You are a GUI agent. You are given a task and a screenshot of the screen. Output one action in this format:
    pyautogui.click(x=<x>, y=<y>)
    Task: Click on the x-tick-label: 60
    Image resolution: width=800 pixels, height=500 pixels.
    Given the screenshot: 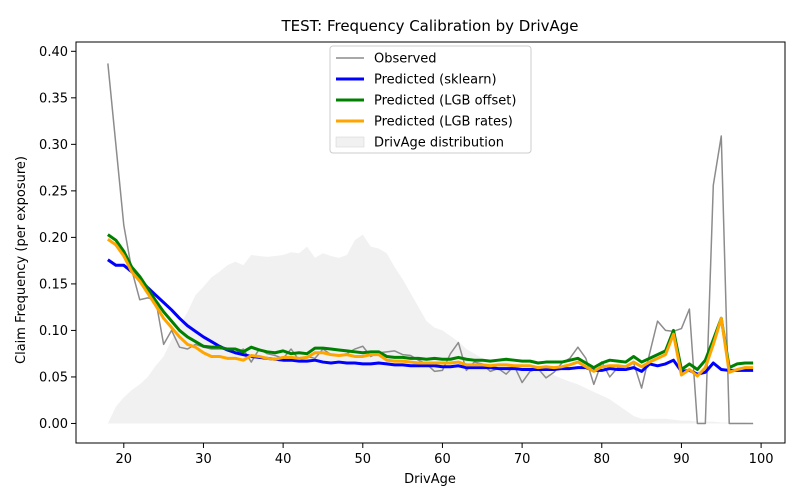 What is the action you would take?
    pyautogui.click(x=442, y=459)
    